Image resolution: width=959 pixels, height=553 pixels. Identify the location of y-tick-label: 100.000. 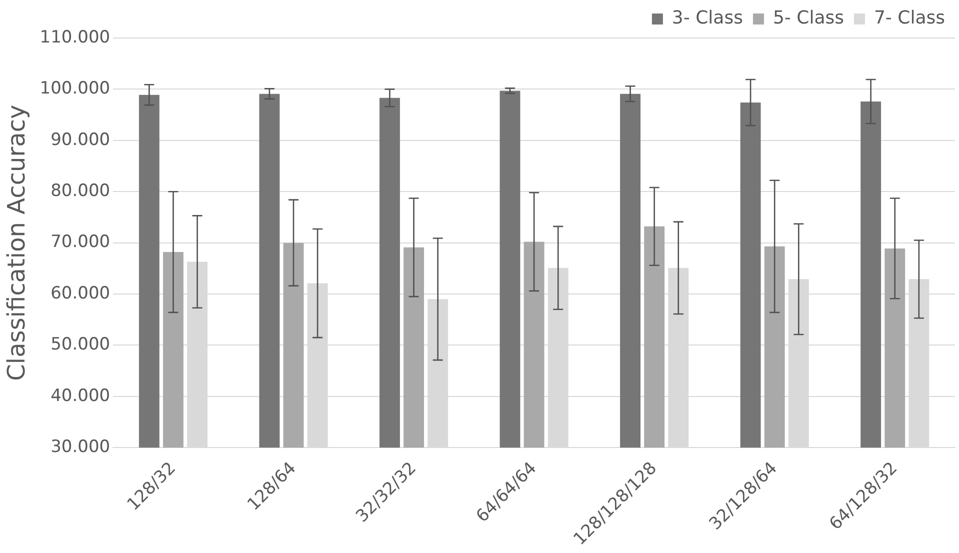
(75, 88).